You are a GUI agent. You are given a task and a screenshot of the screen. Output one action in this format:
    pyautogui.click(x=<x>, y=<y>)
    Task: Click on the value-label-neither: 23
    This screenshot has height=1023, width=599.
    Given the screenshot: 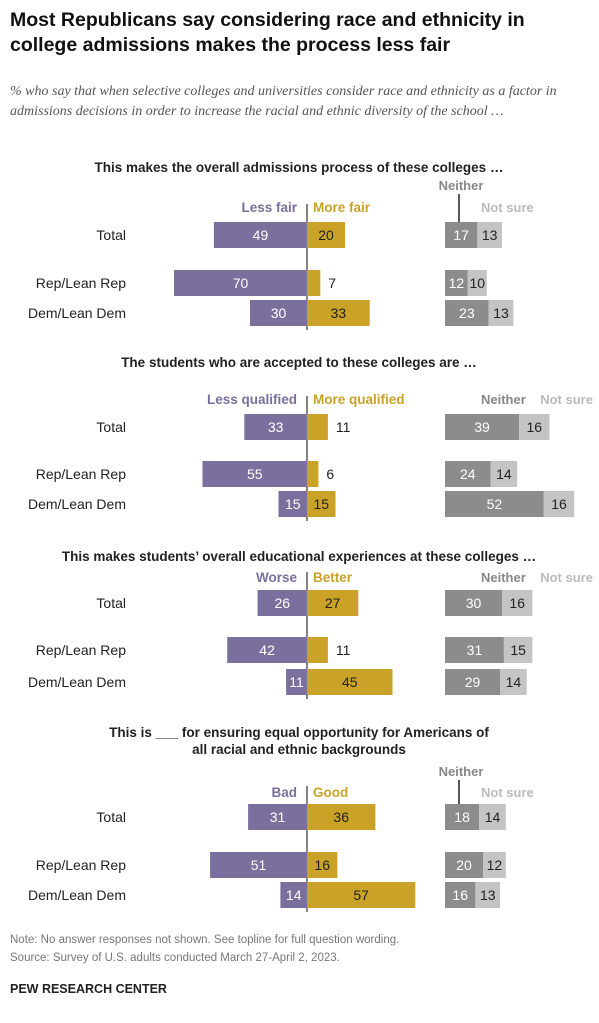 What is the action you would take?
    pyautogui.click(x=467, y=313)
    